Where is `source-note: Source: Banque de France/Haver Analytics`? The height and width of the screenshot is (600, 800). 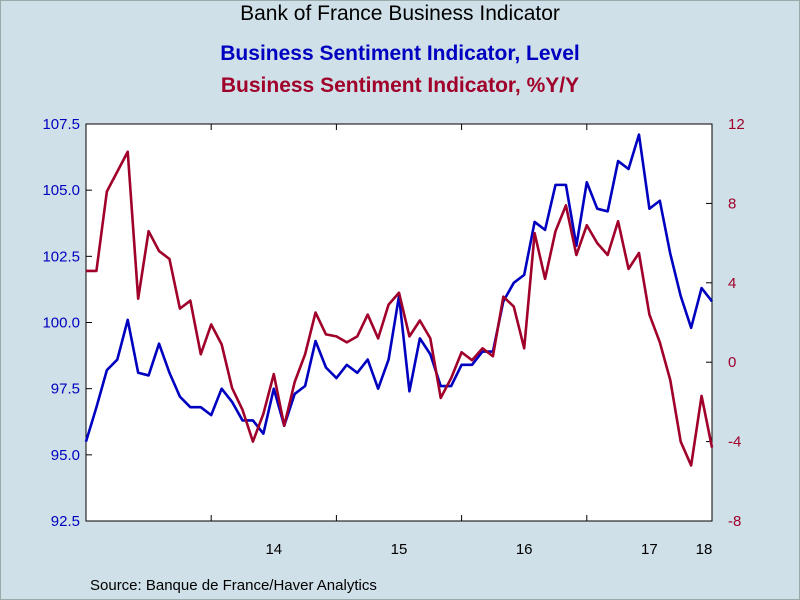 source-note: Source: Banque de France/Haver Analytics is located at coordinates (233, 585).